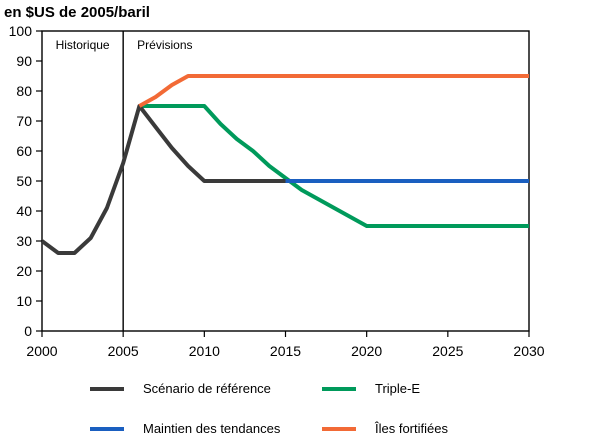 Image resolution: width=590 pixels, height=442 pixels. I want to click on legend-label-maintien-des-tendances: Maintien des tendances, so click(212, 428).